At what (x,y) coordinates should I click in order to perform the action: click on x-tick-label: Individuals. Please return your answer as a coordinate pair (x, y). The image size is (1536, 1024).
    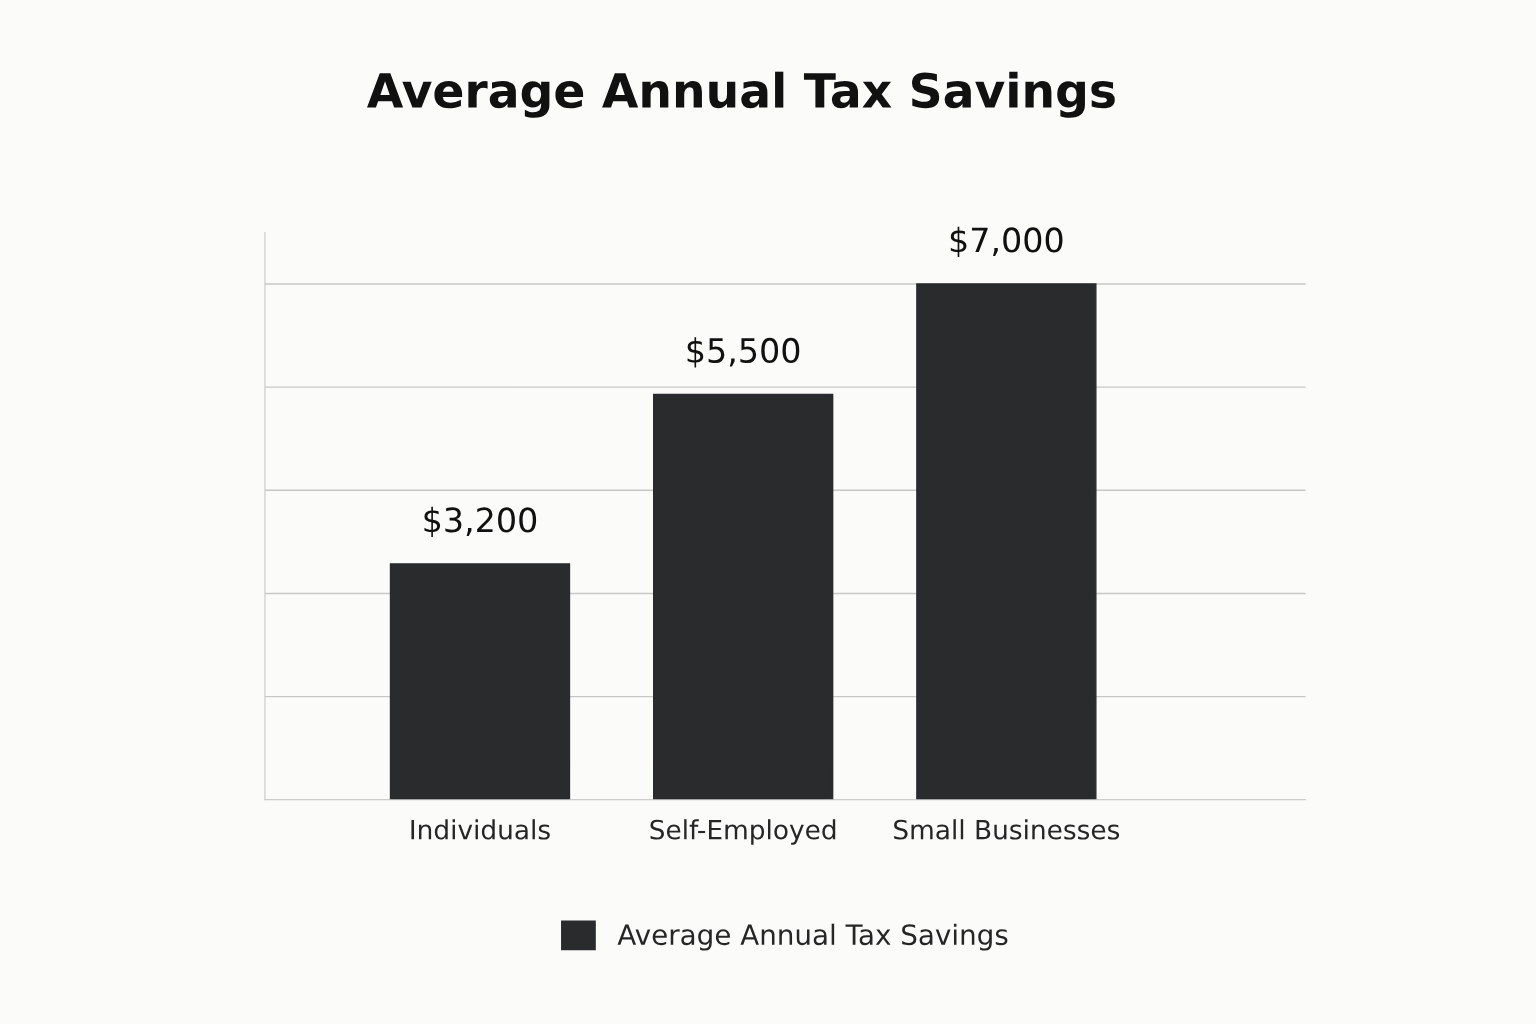
    Looking at the image, I should click on (480, 829).